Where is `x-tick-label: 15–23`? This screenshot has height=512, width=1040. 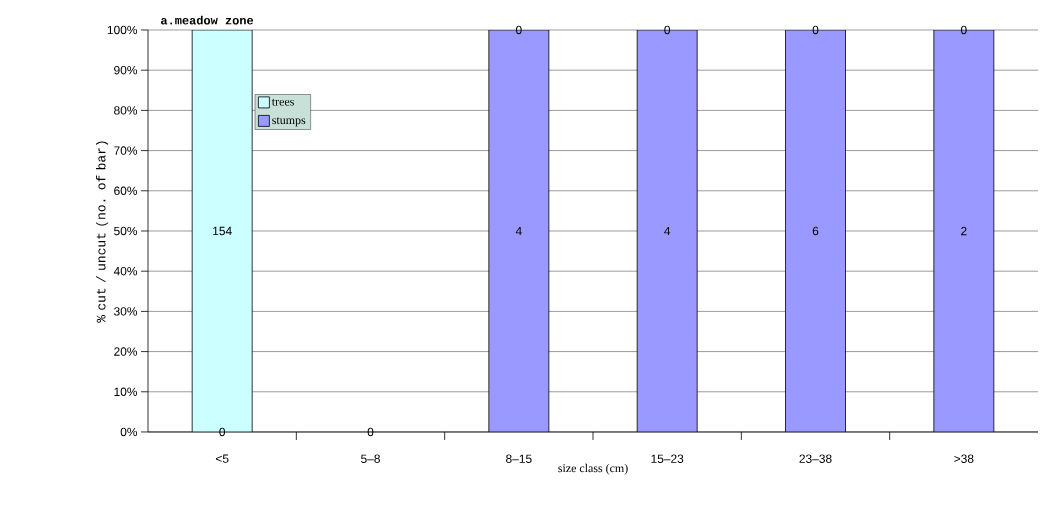 x-tick-label: 15–23 is located at coordinates (667, 458).